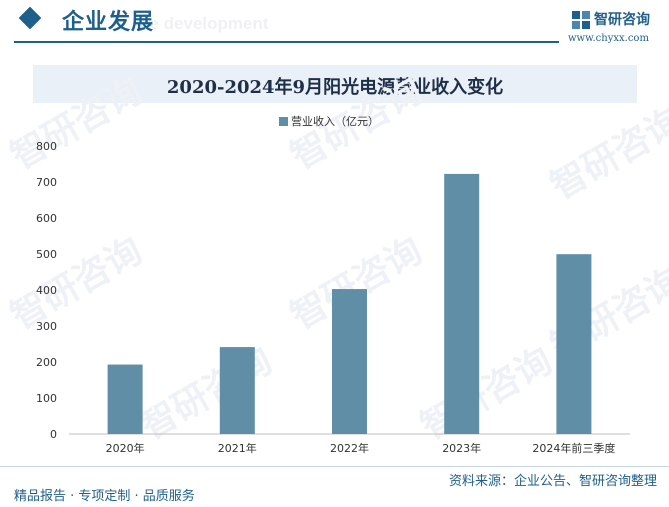 This screenshot has width=669, height=507. Describe the element at coordinates (573, 448) in the screenshot. I see `x-tick-label: 2024年前三季度` at that location.